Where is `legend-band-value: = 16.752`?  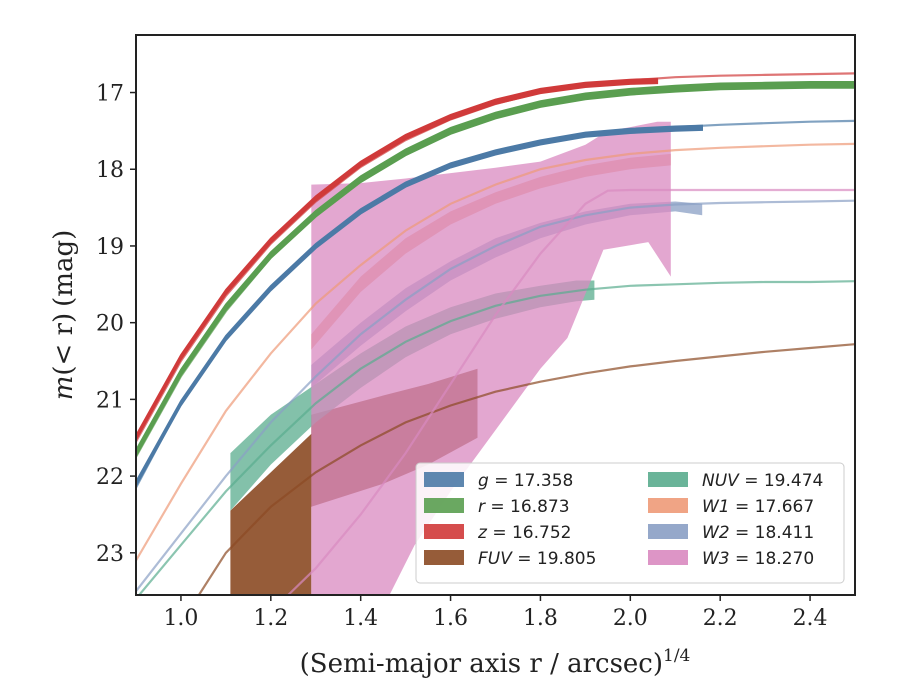 legend-band-value: = 16.752 is located at coordinates (529, 533).